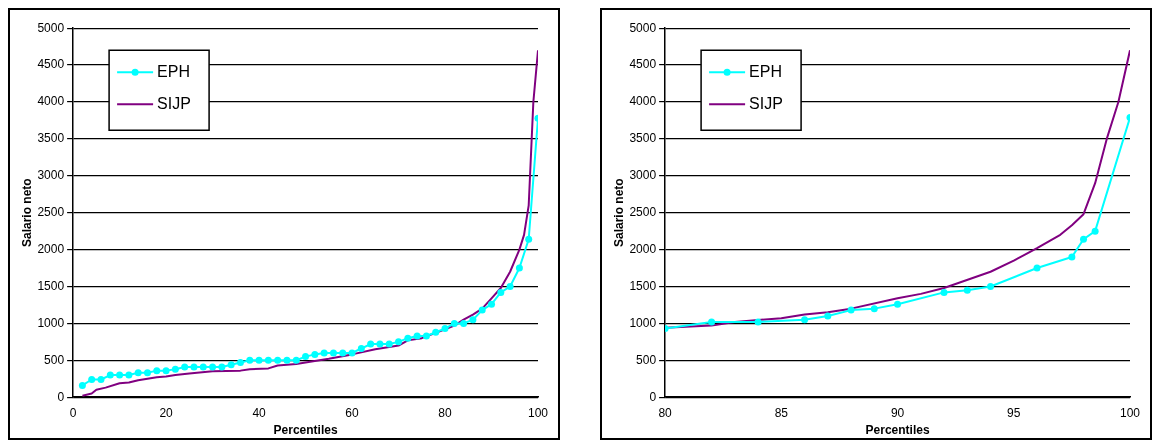  Describe the element at coordinates (897, 412) in the screenshot. I see `x-tick-label: 90` at that location.